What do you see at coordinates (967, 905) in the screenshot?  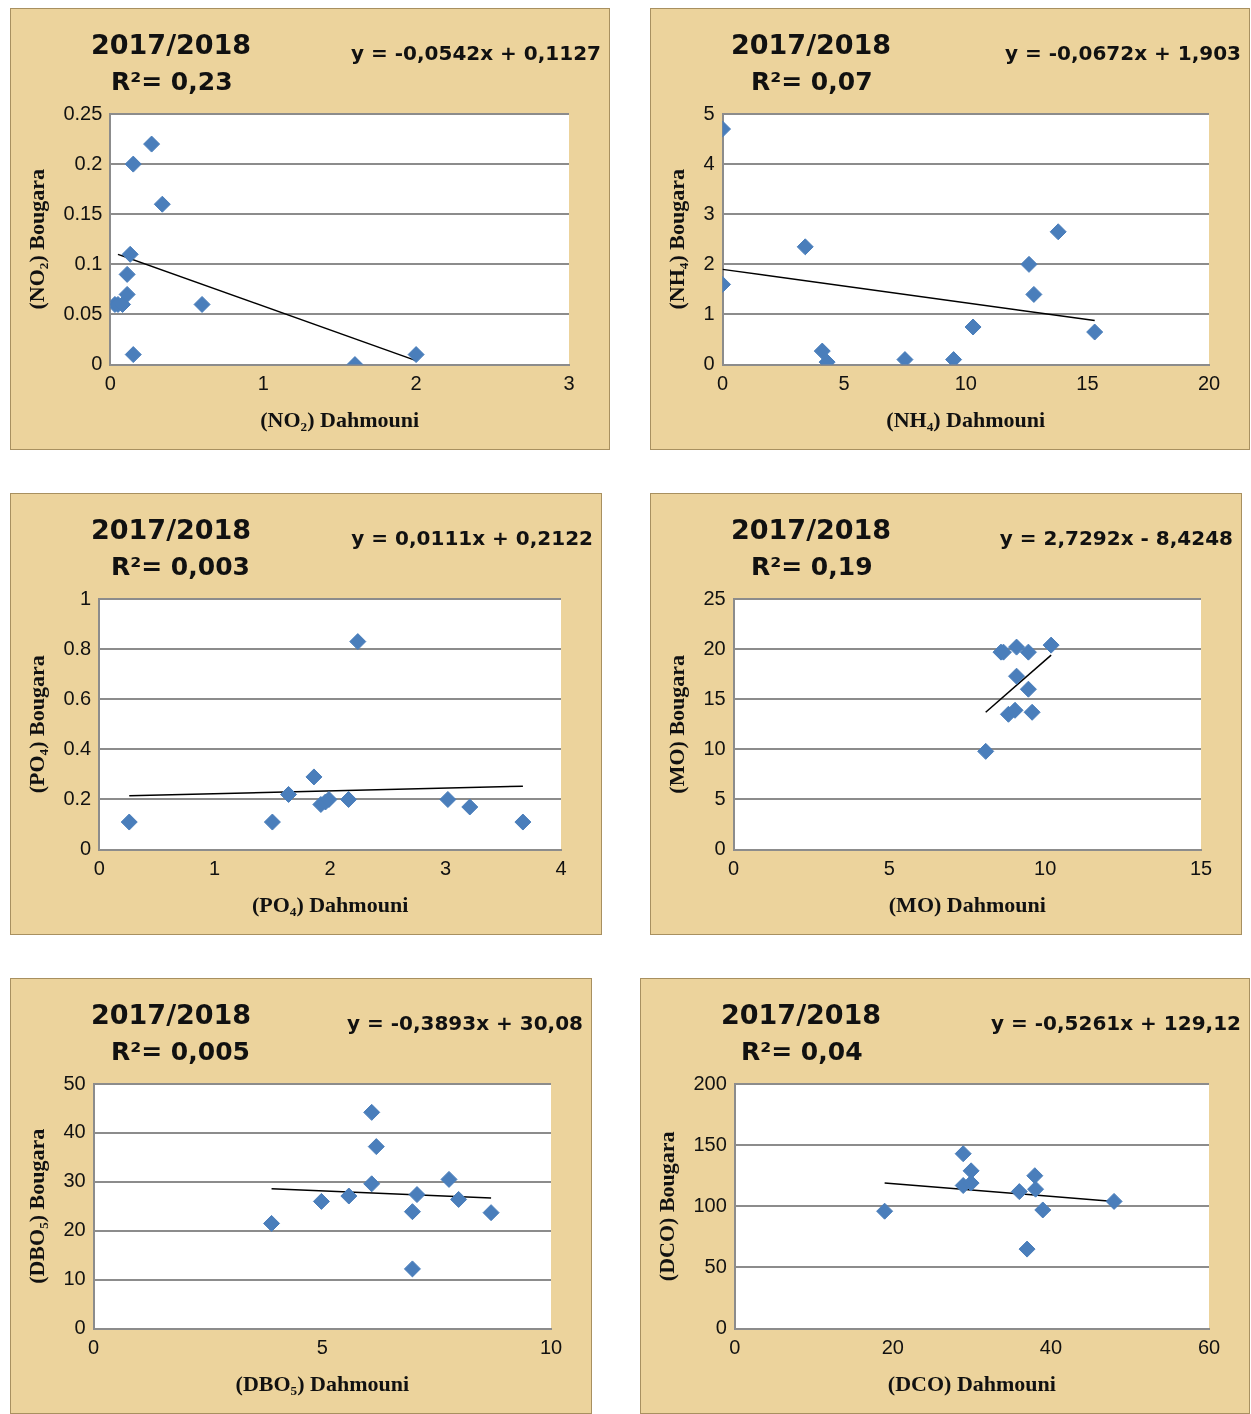 I see `x-axis-title: (MO) Dahmouni` at bounding box center [967, 905].